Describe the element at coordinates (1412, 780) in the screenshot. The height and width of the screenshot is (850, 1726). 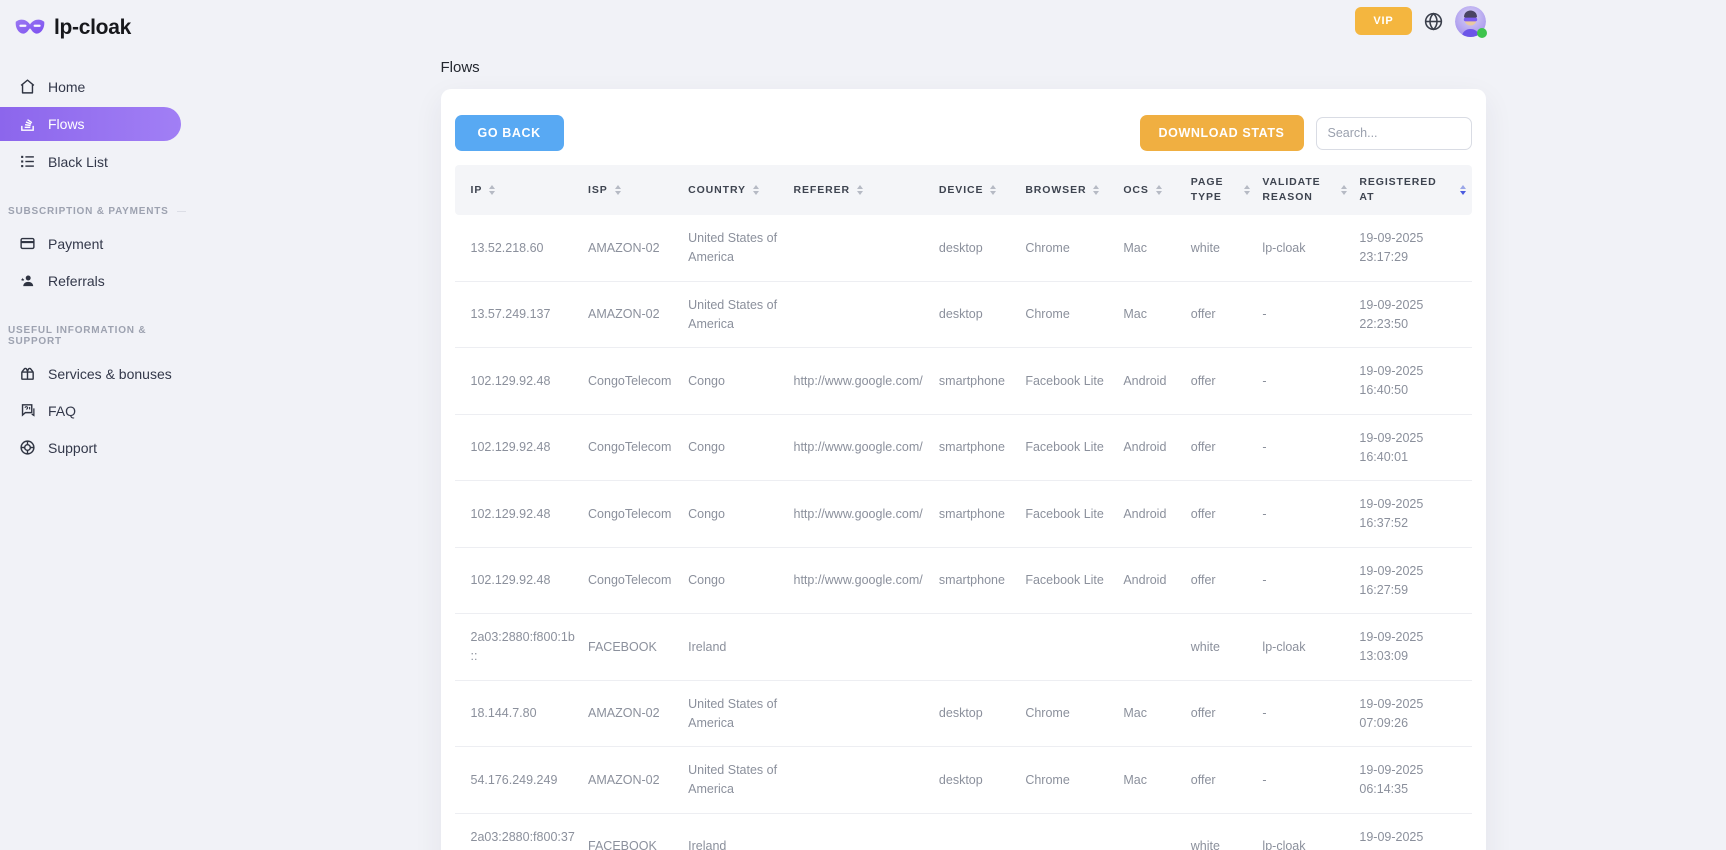
I see `cell-registered-at: 19-09-2025 06:14:35` at that location.